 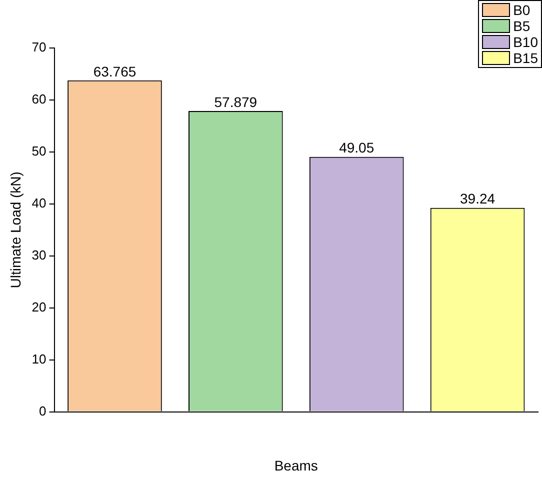 What do you see at coordinates (39, 202) in the screenshot?
I see `y-tick-label: 40` at bounding box center [39, 202].